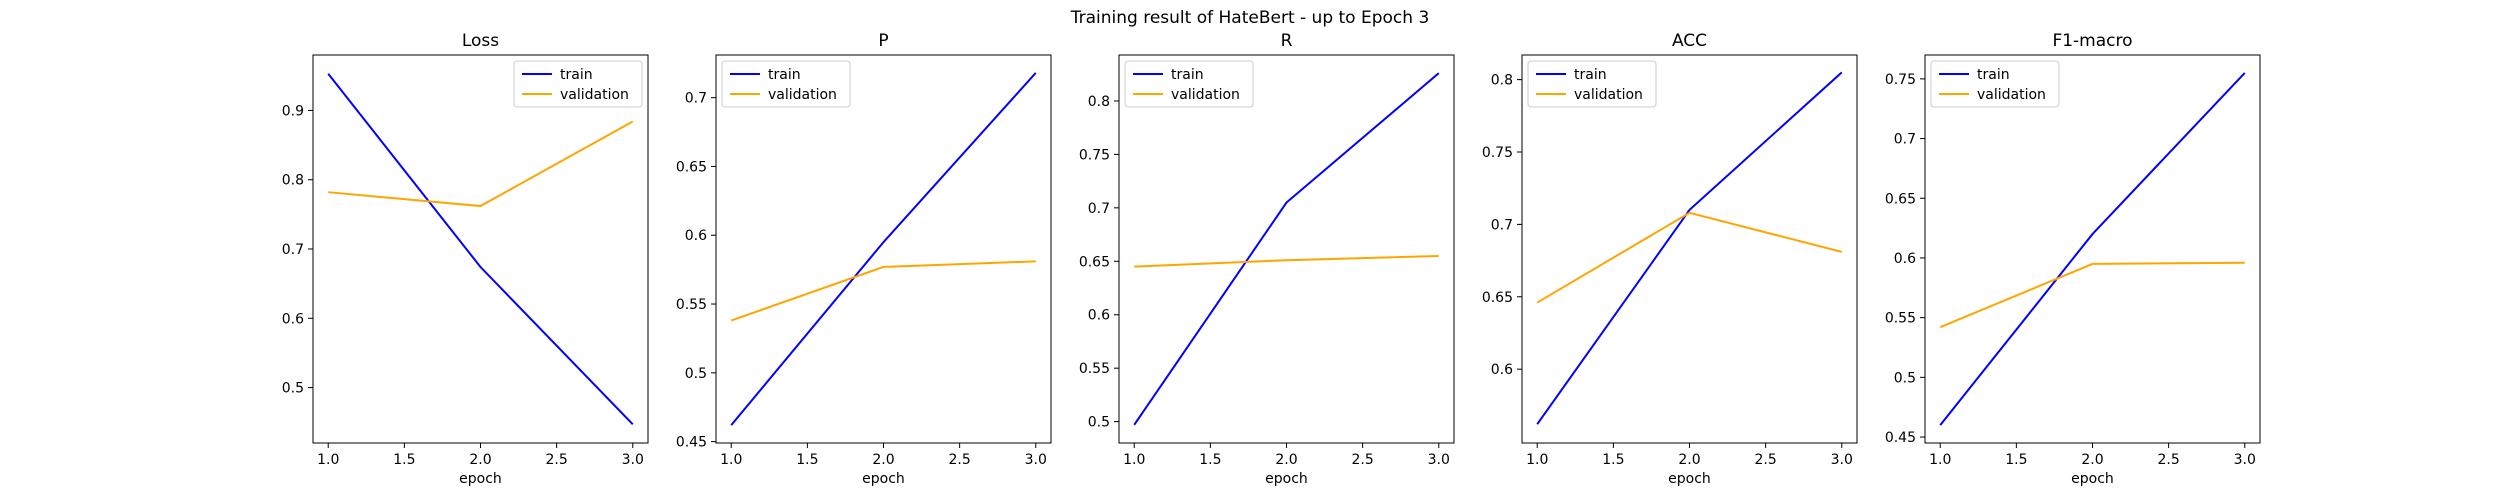 The height and width of the screenshot is (500, 2500). Describe the element at coordinates (883, 41) in the screenshot. I see `subplot-title: P` at that location.